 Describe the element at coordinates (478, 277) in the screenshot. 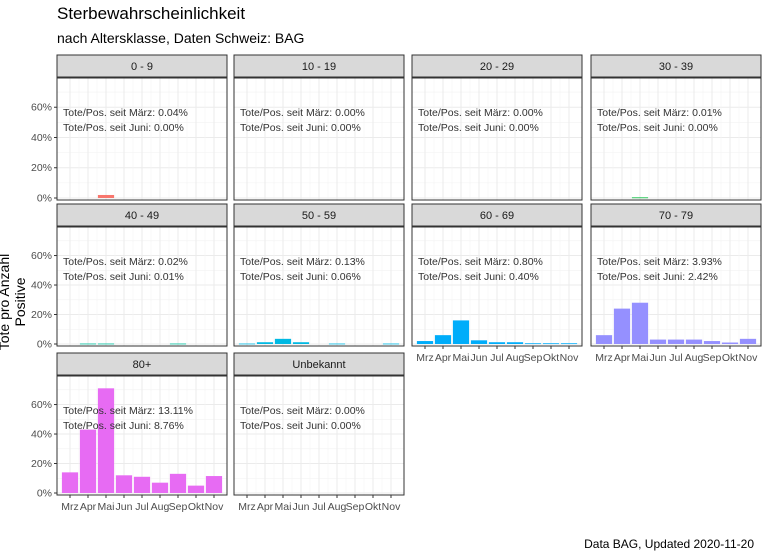

I see `panel-annotation: Tote/Pos. seit Juni: 0.40%` at that location.